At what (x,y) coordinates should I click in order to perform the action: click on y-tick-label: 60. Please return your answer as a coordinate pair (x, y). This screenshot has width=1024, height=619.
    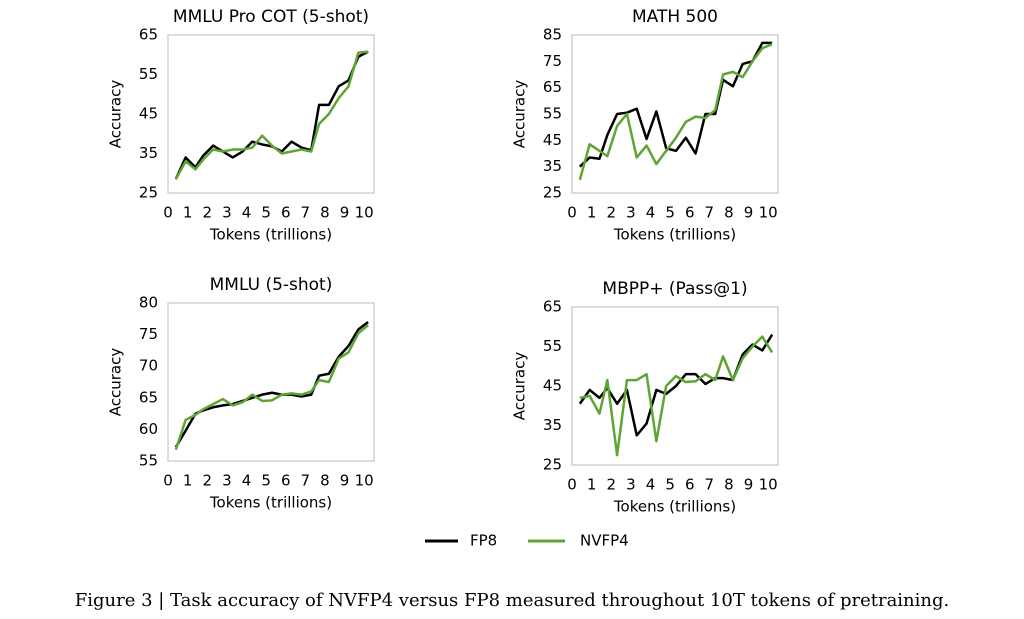
    Looking at the image, I should click on (148, 429).